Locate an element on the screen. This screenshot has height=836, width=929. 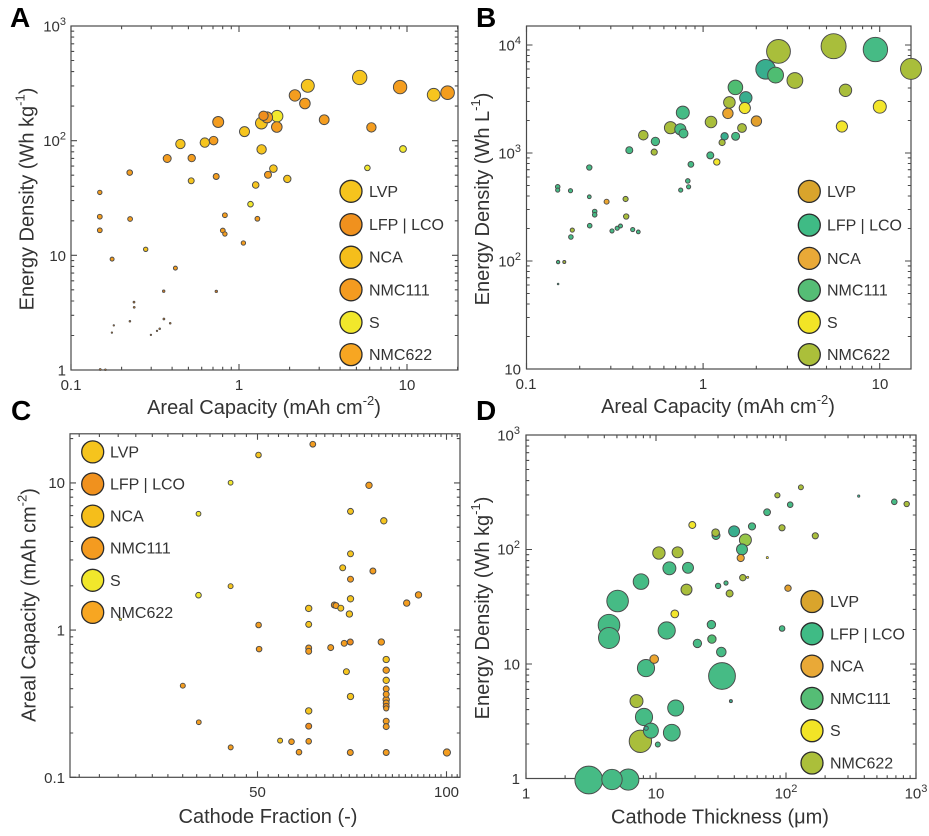
svg-text: D is located at coordinates (486, 410).